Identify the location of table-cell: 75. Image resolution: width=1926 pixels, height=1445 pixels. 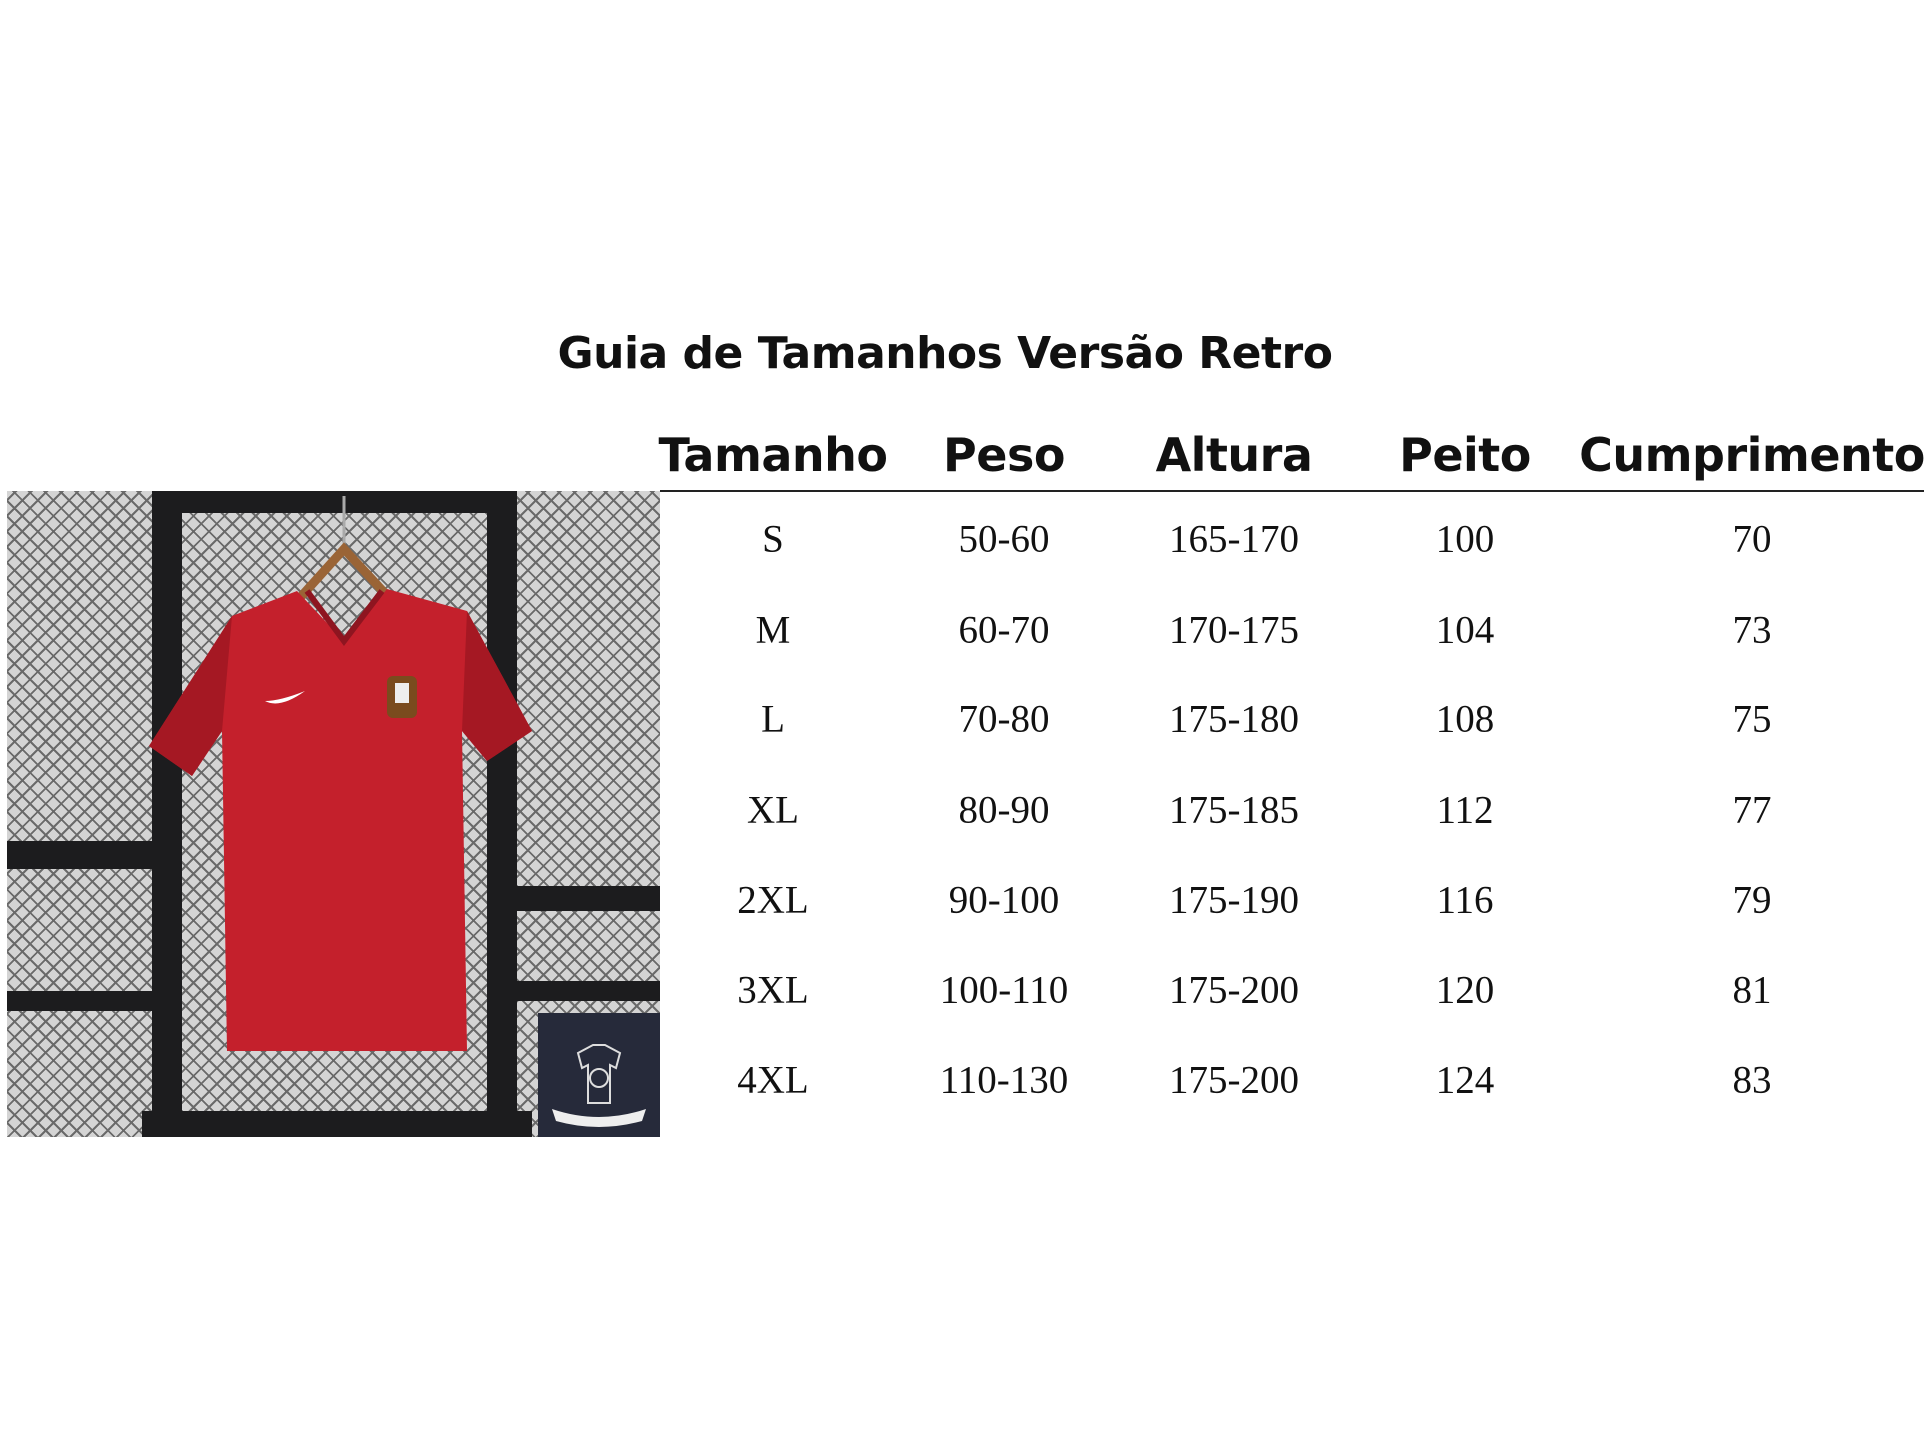
(1752, 719).